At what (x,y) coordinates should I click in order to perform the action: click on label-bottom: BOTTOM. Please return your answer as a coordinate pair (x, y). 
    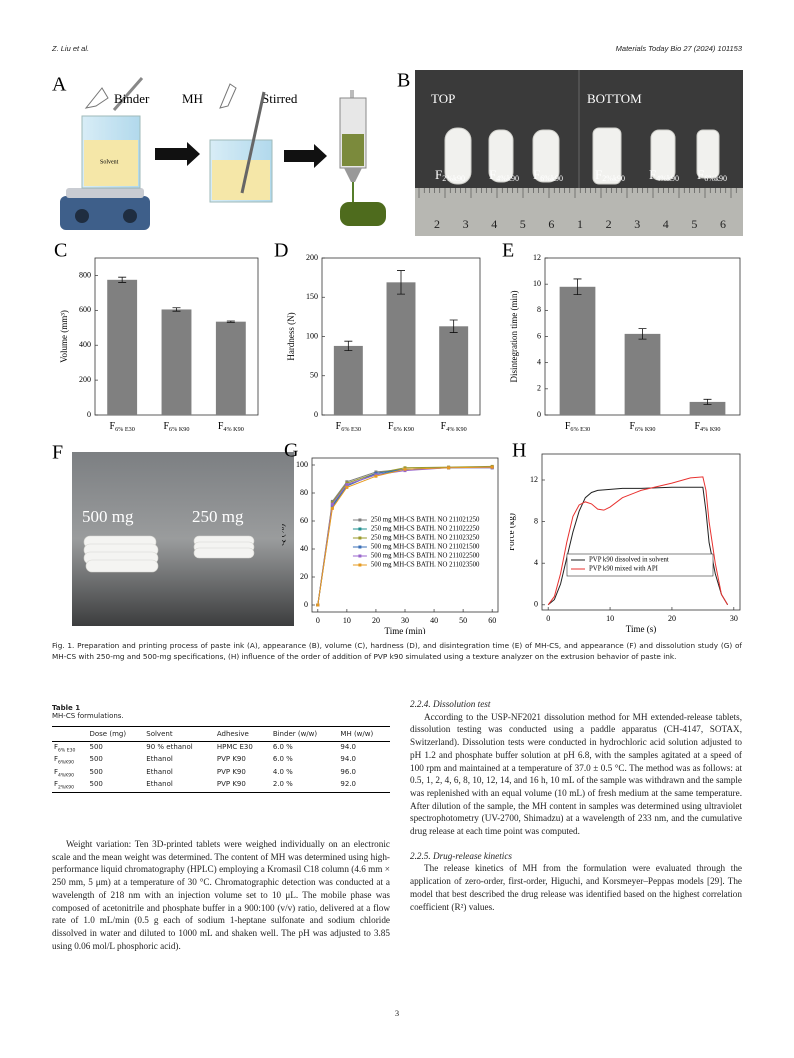
    Looking at the image, I should click on (614, 98).